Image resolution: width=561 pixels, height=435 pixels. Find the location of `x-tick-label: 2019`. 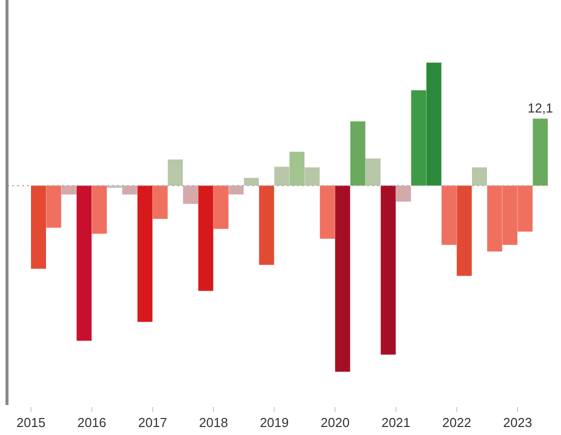

x-tick-label: 2019 is located at coordinates (274, 422).